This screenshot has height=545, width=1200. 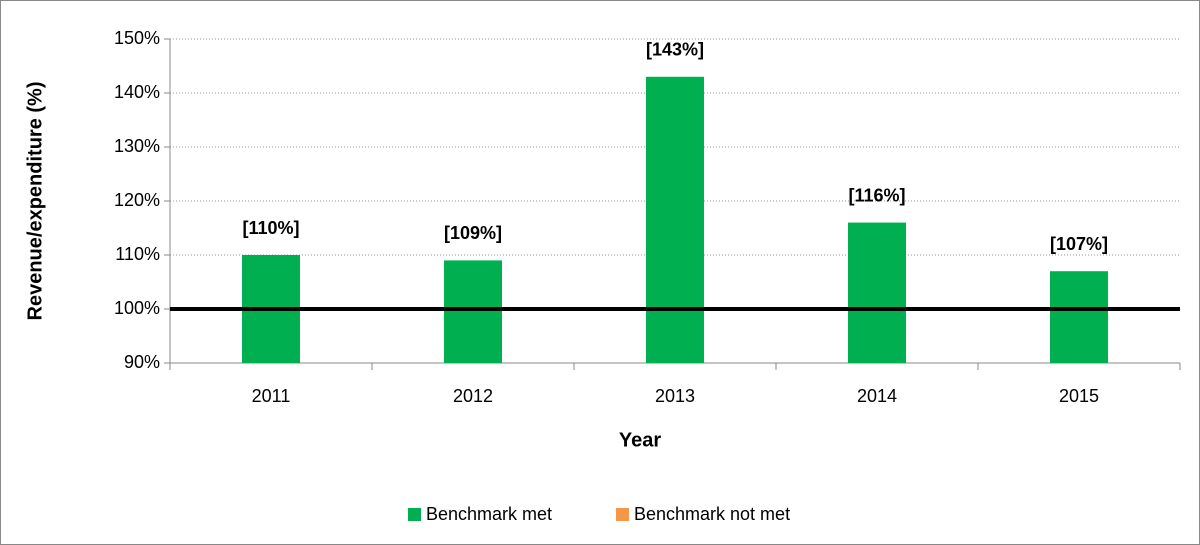 What do you see at coordinates (270, 228) in the screenshot?
I see `data-label: [110%]` at bounding box center [270, 228].